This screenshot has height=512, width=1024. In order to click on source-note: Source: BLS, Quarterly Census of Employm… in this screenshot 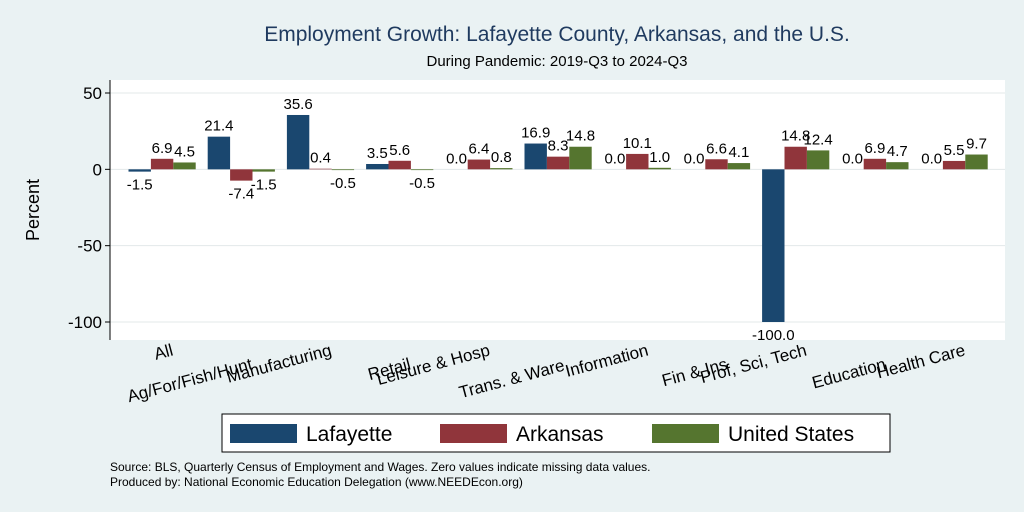, I will do `click(380, 467)`.